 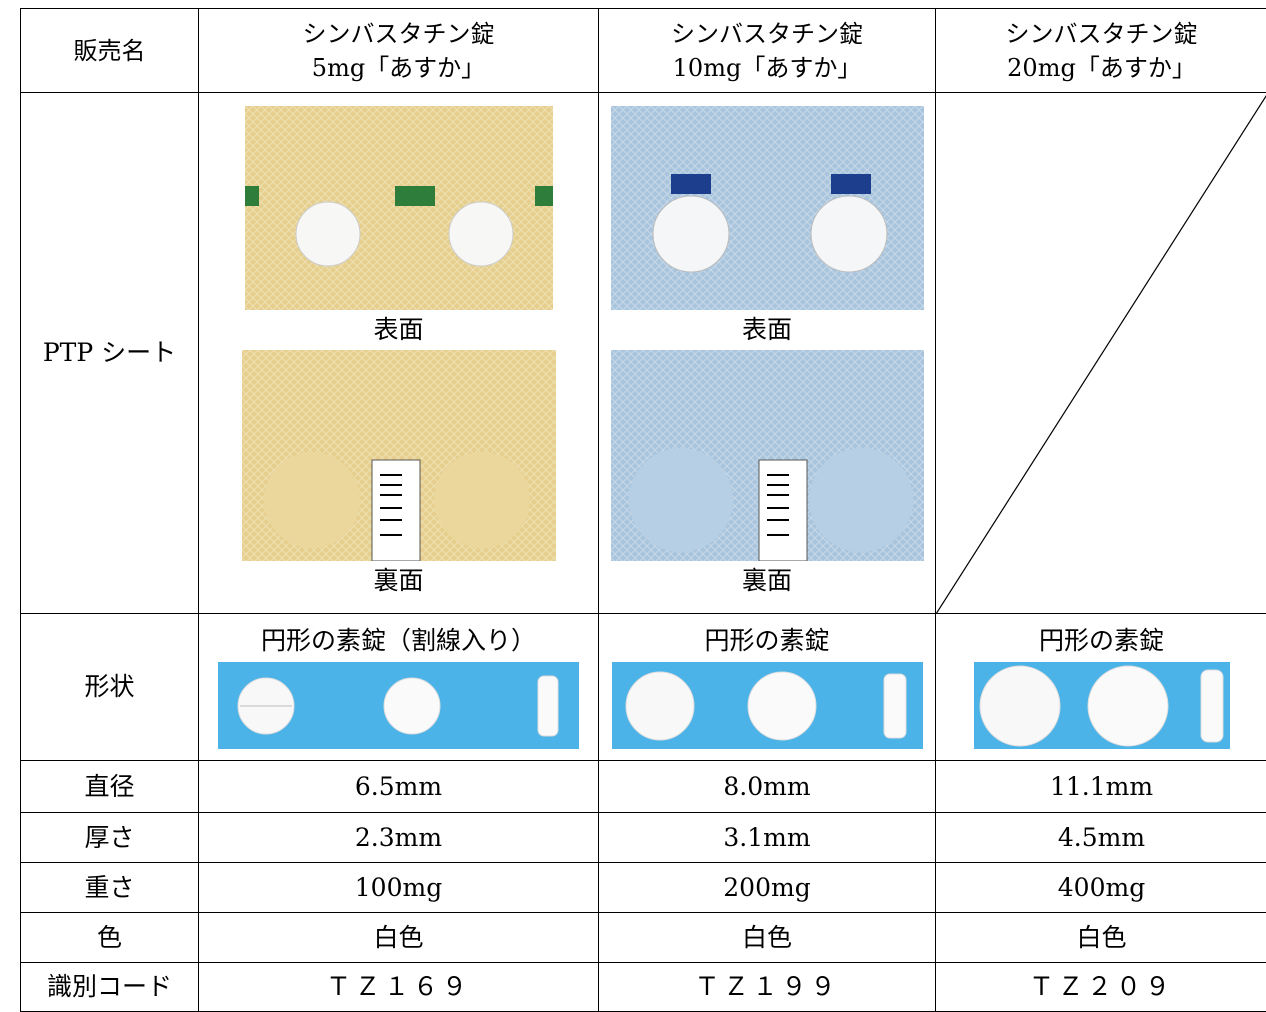 I want to click on value-cell: 2.3mm, so click(x=399, y=838).